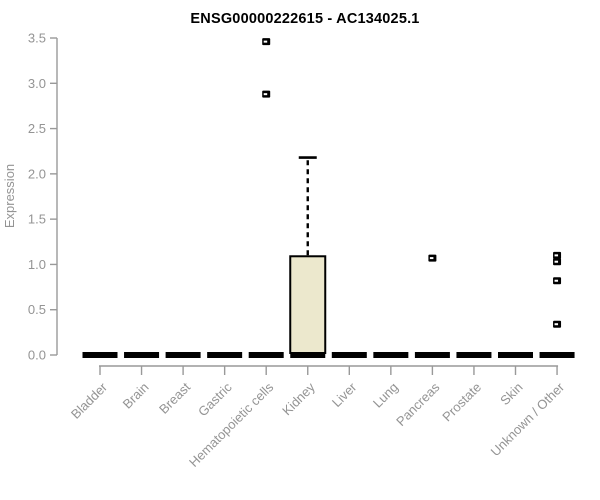  What do you see at coordinates (215, 399) in the screenshot?
I see `x-tick-label: Gastric` at bounding box center [215, 399].